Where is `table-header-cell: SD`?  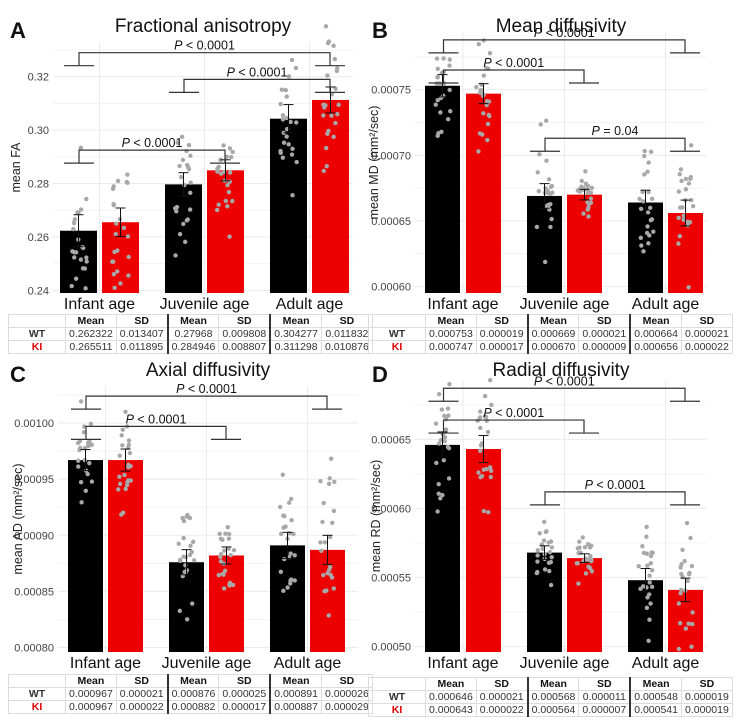 table-header-cell: SD is located at coordinates (605, 684).